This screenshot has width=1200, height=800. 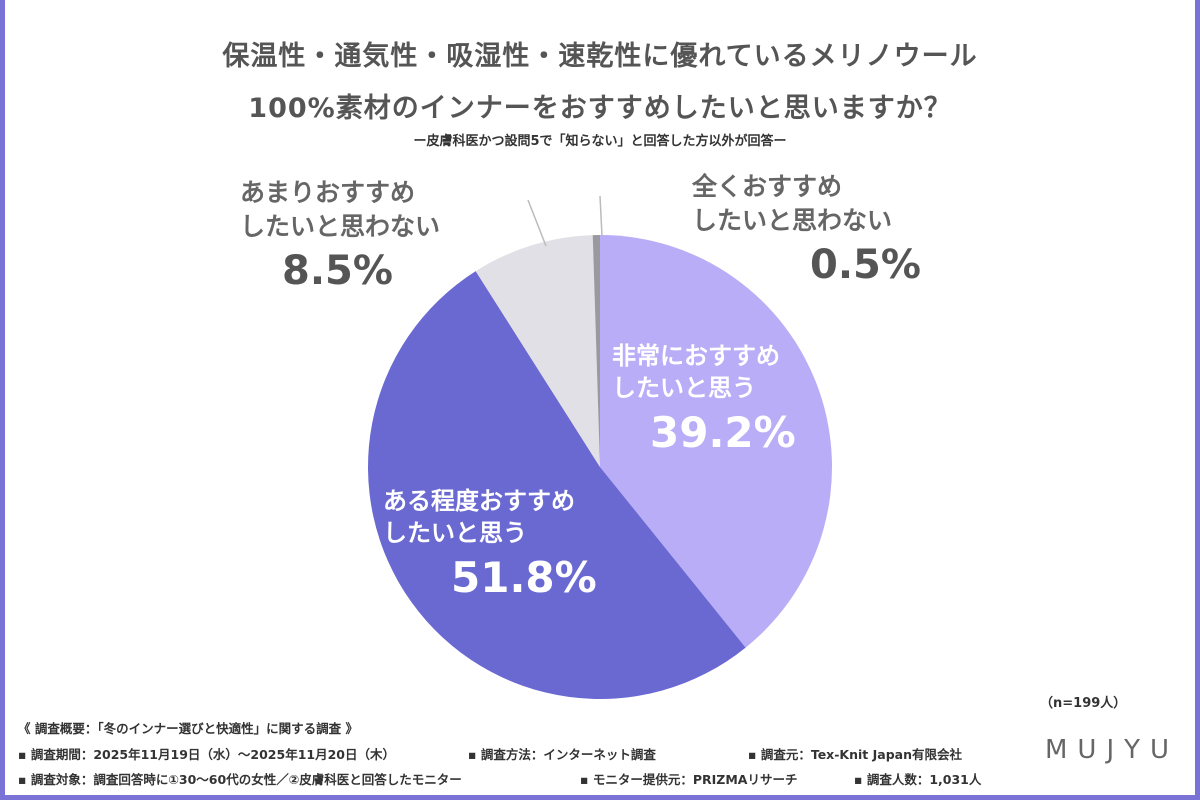 I want to click on slice-label-line: あまりおすすめ, so click(x=328, y=192).